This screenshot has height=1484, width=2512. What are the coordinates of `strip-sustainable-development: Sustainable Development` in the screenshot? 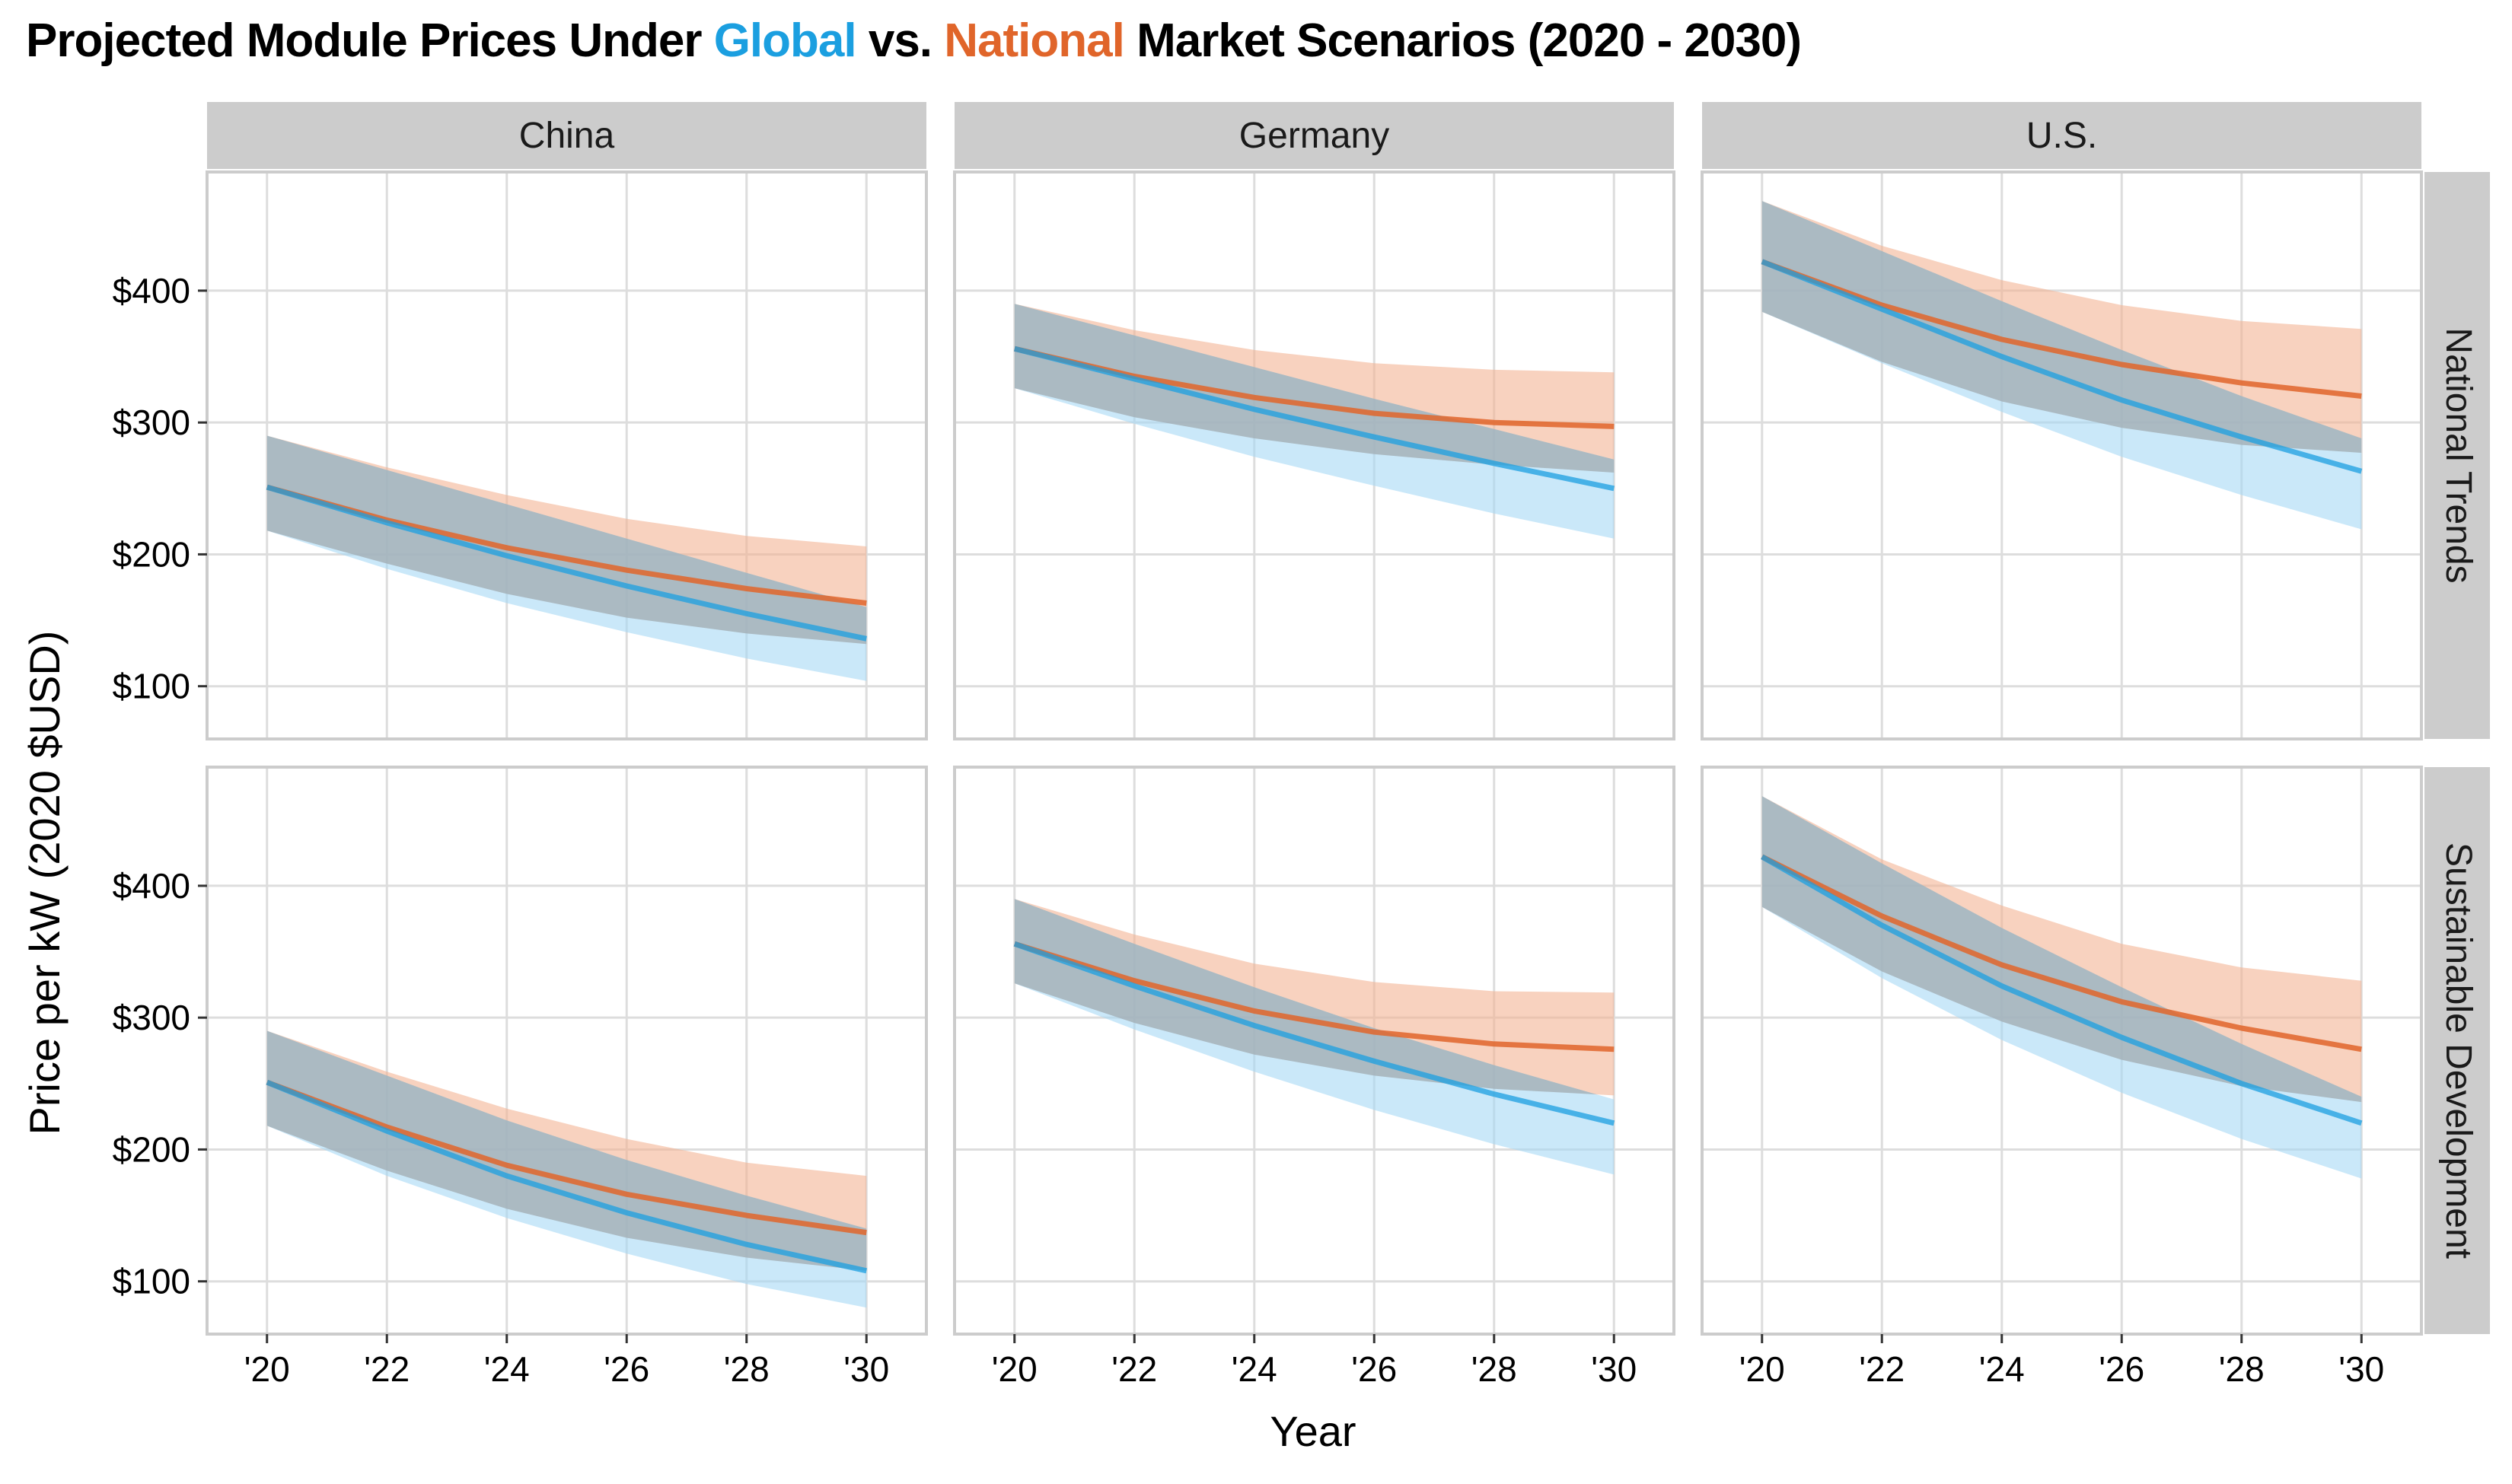 It's located at (2457, 1051).